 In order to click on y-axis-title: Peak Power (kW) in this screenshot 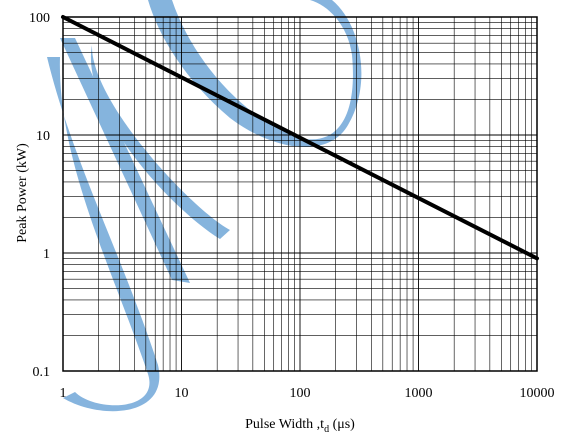, I will do `click(22, 193)`.